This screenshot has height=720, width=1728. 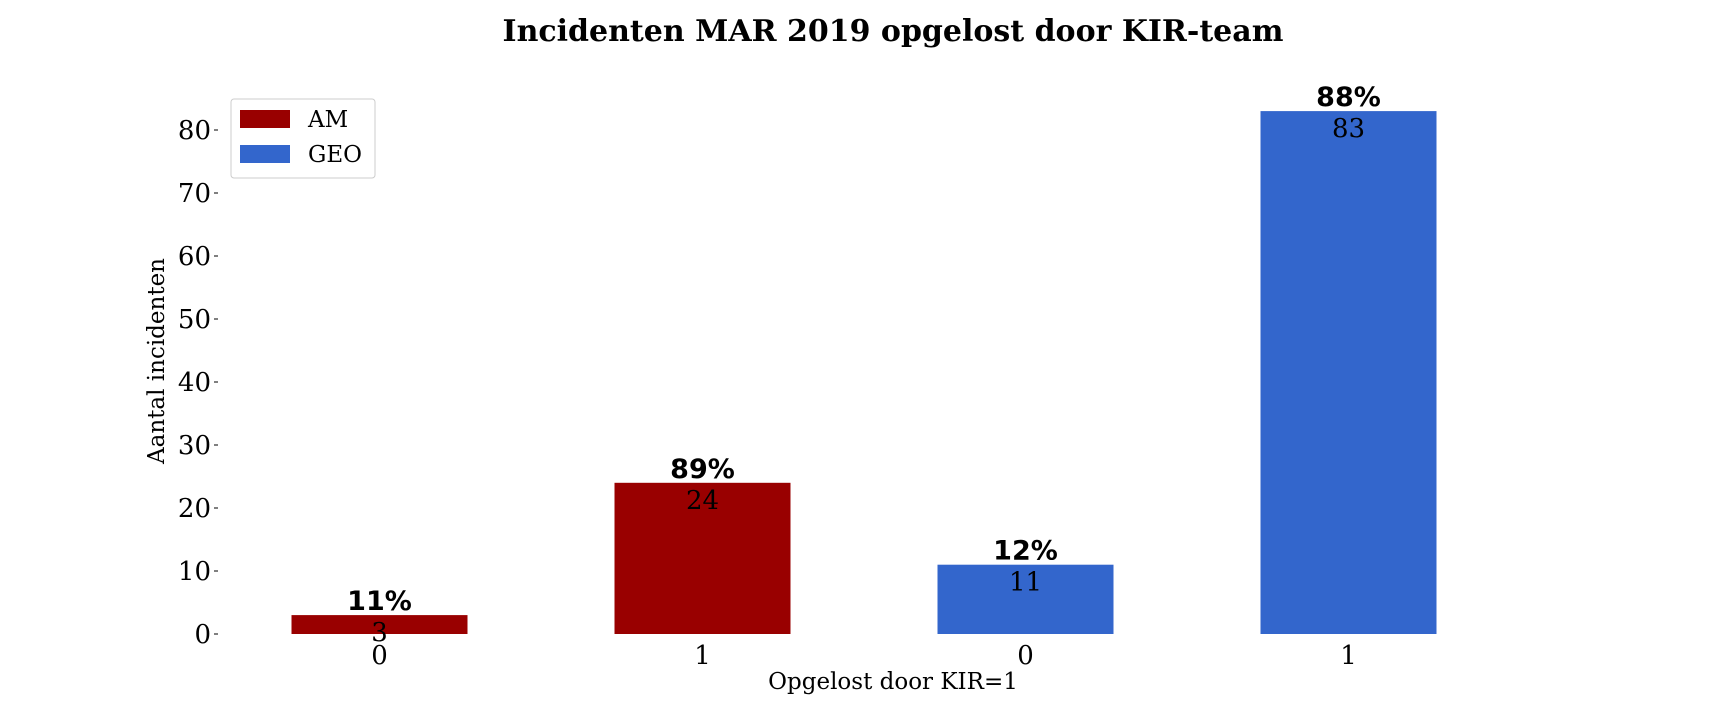 What do you see at coordinates (157, 361) in the screenshot?
I see `y-axis-label: Aantal incidenten` at bounding box center [157, 361].